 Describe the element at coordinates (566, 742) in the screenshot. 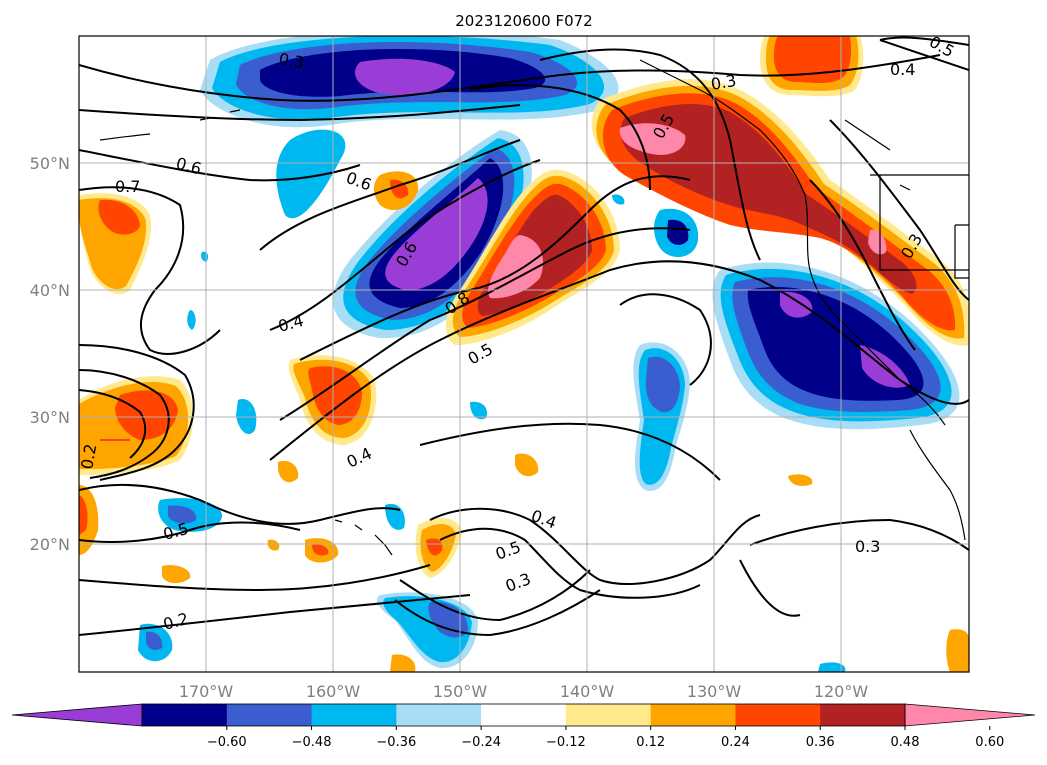

I see `colorbar-tick-label: −0.12` at that location.